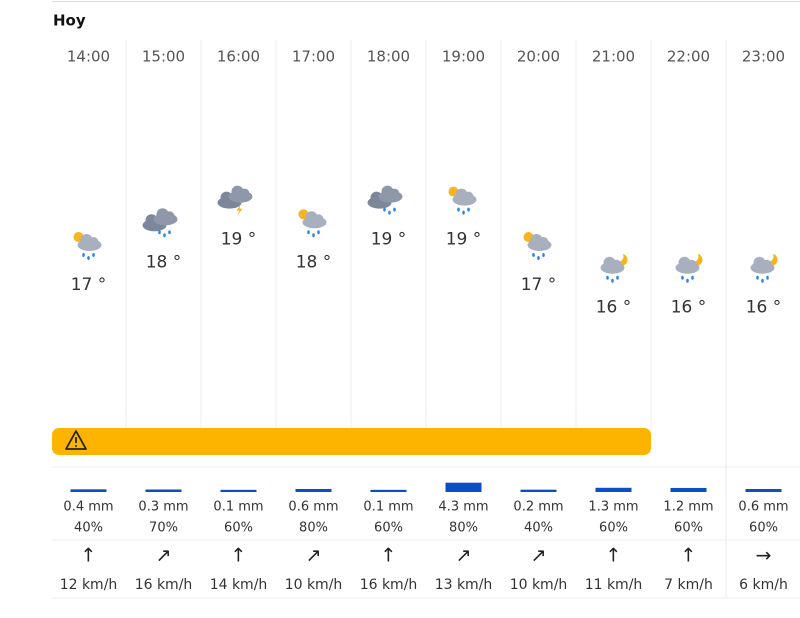 This screenshot has width=800, height=618. I want to click on warning-bar, so click(351, 441).